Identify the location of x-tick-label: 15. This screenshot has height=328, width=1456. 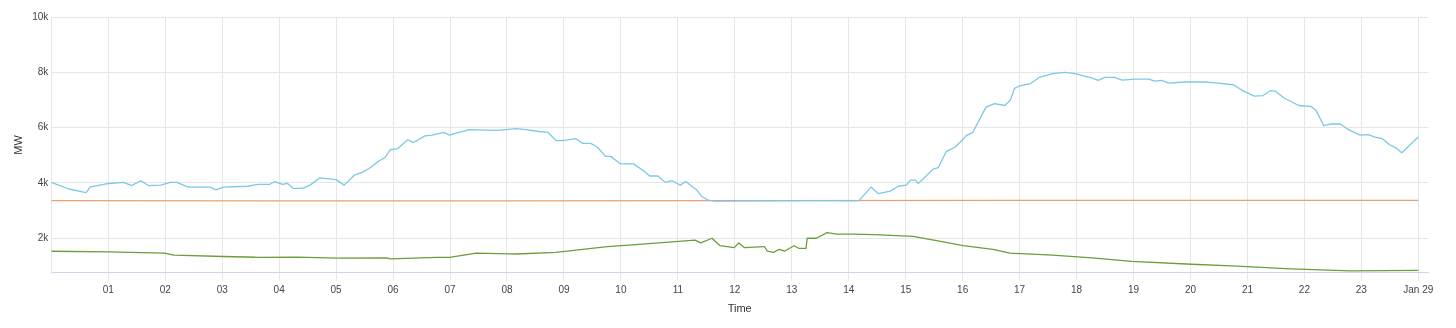
(906, 289).